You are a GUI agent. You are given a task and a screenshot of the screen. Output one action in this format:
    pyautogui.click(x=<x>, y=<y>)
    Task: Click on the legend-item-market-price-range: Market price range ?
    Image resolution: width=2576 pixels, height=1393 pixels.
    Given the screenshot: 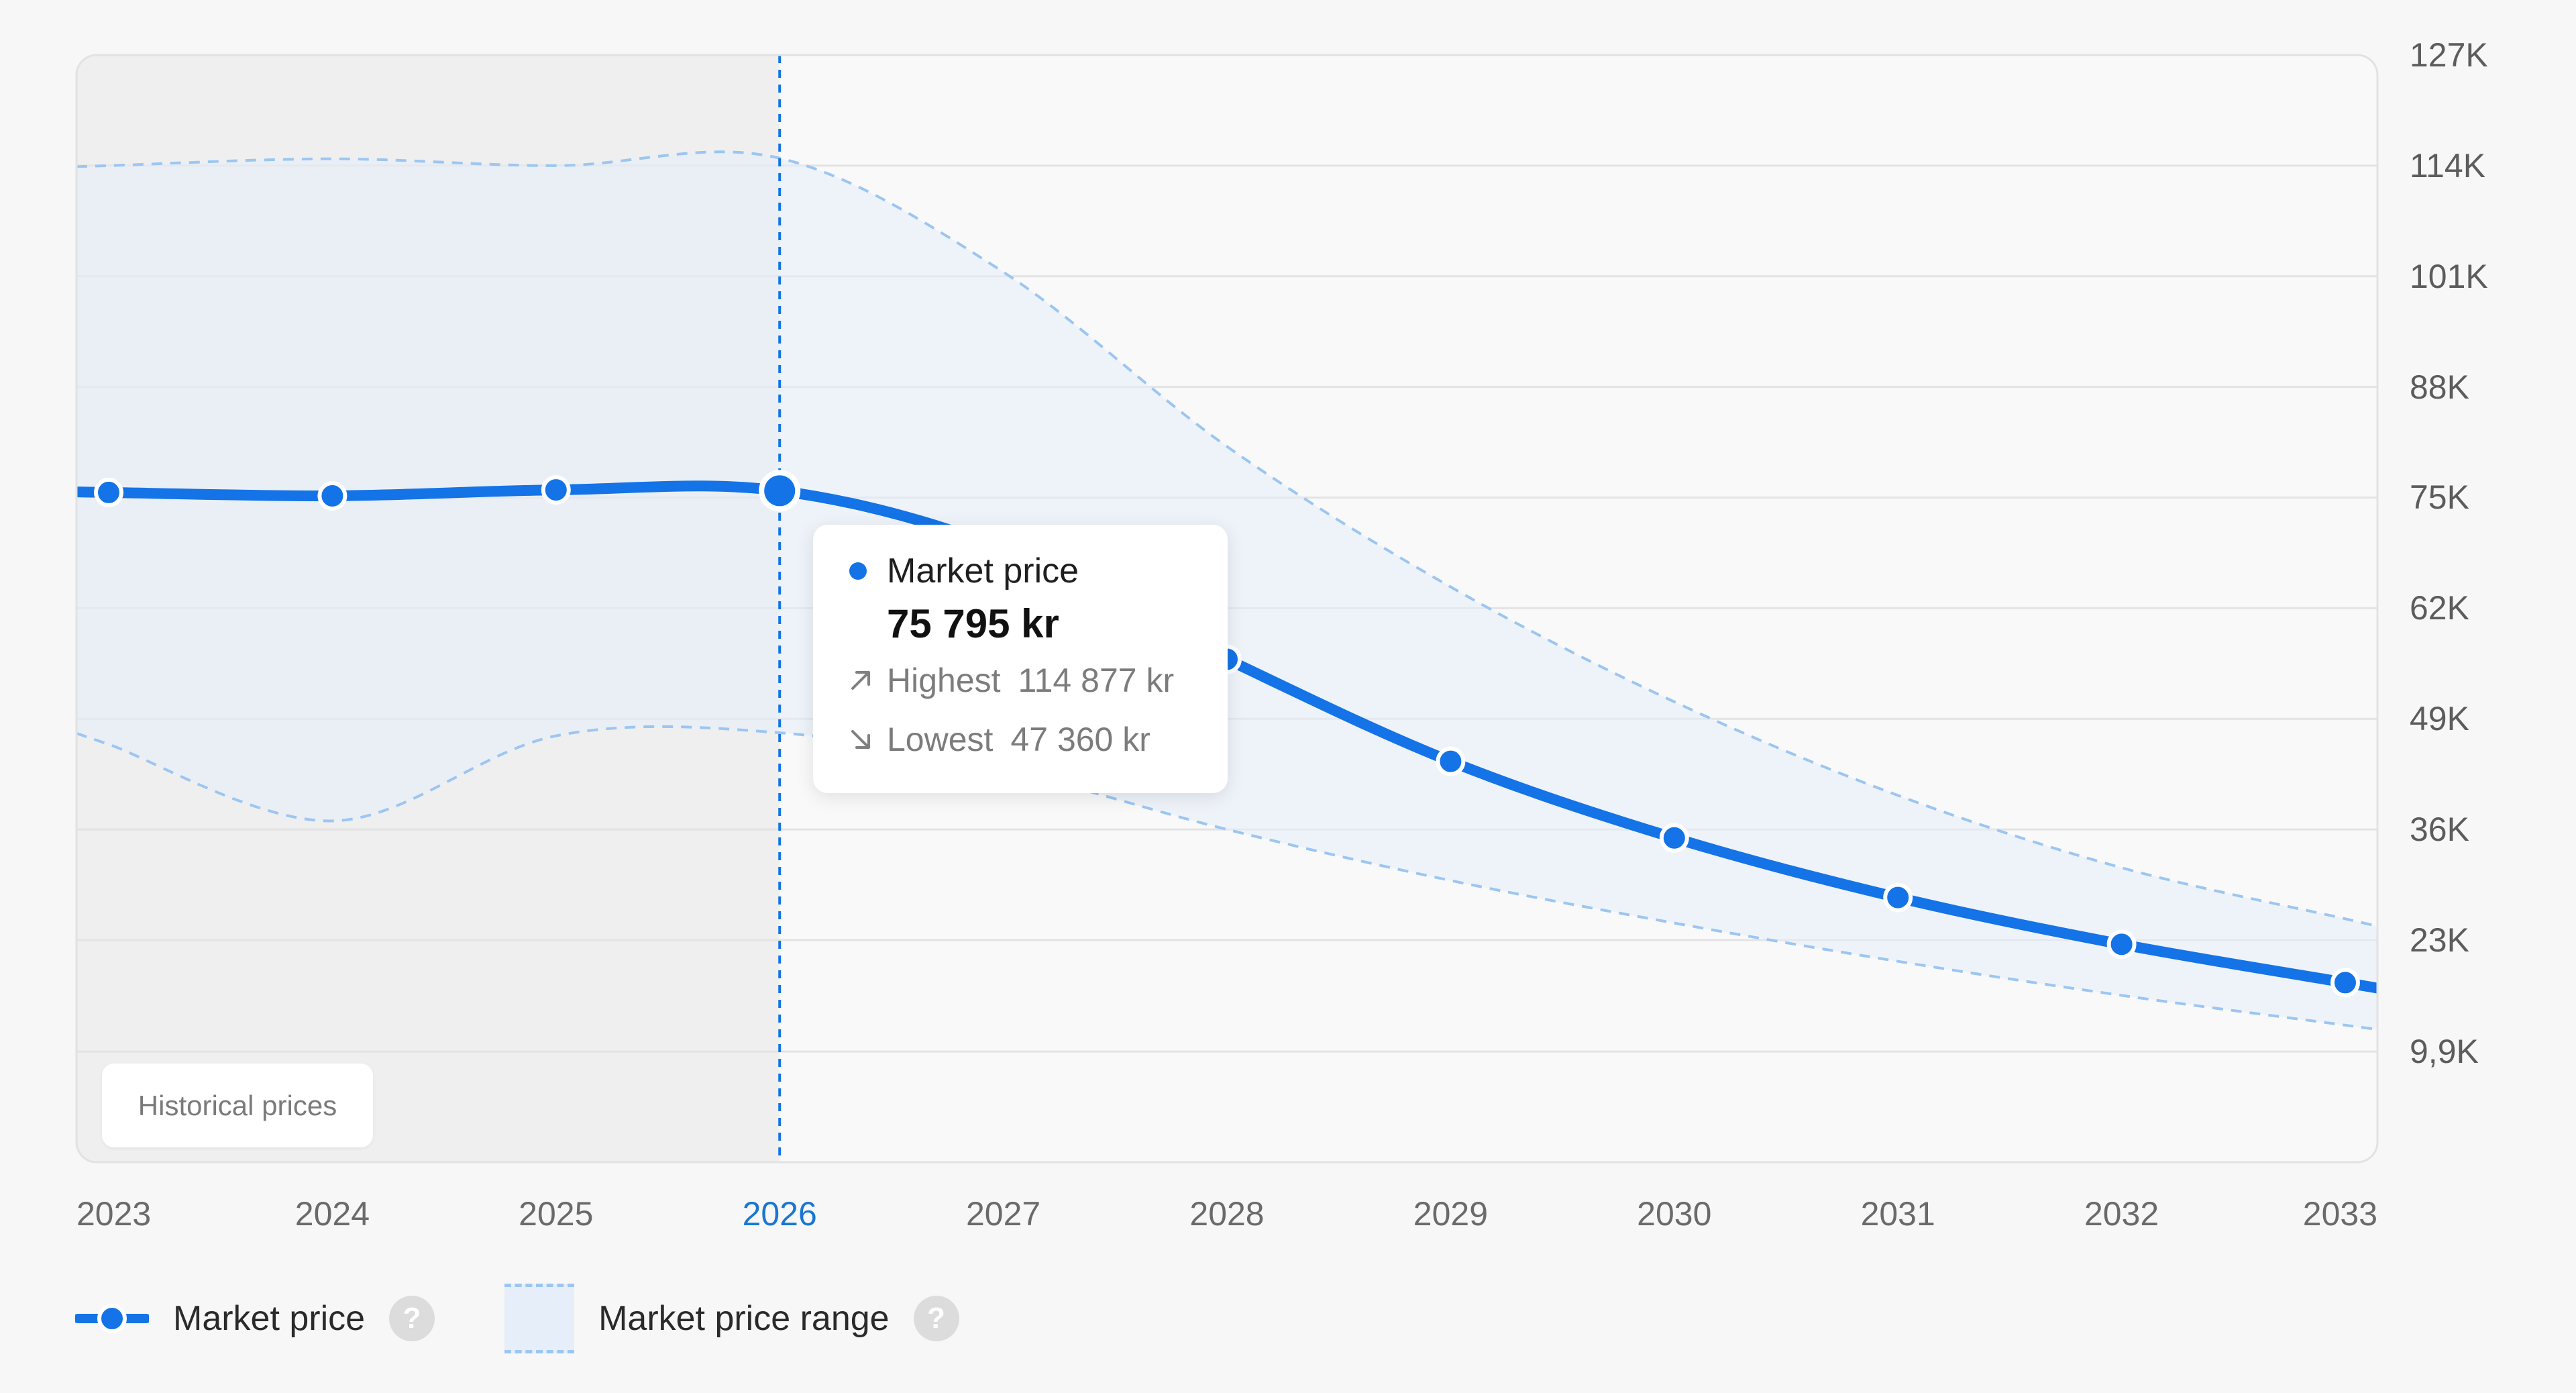 What is the action you would take?
    pyautogui.click(x=731, y=1318)
    